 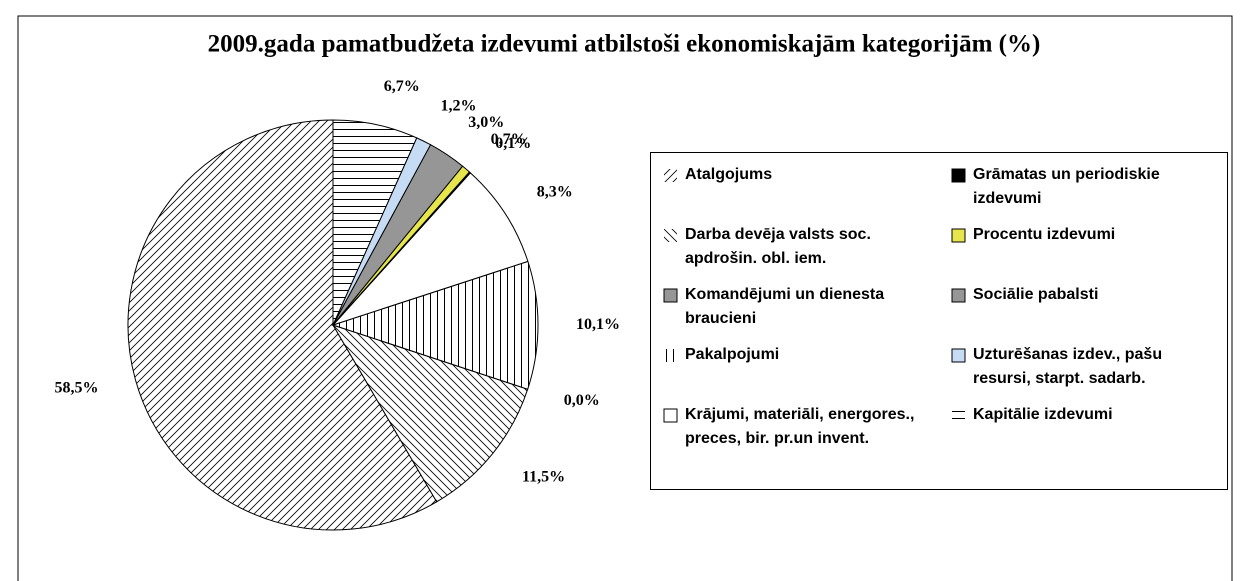 I want to click on data-label: 1,2%, so click(x=458, y=106).